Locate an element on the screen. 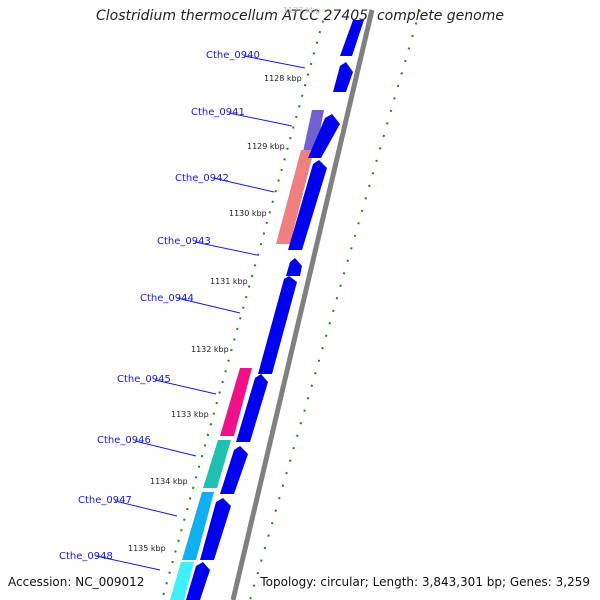 Image resolution: width=600 pixels, height=600 pixels. tick-label-1127: 1127 kbp is located at coordinates (302, 10).